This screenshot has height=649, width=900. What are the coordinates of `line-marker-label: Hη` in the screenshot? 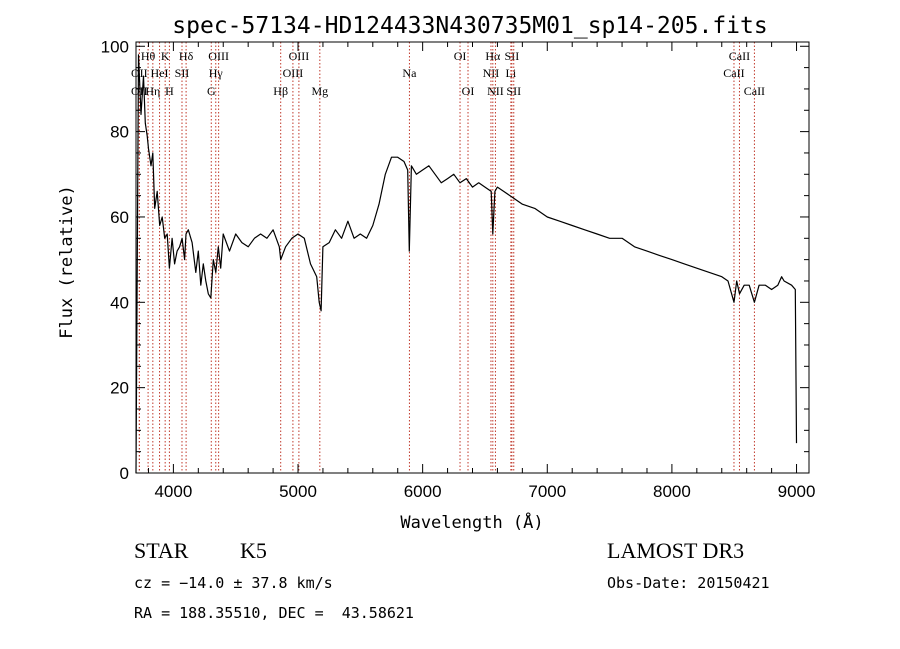 It's located at (152, 91).